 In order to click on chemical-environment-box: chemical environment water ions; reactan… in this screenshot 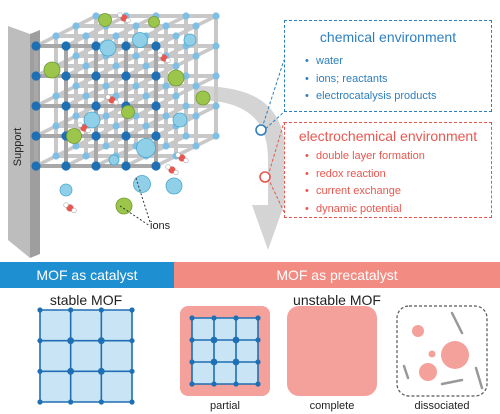, I will do `click(388, 66)`.